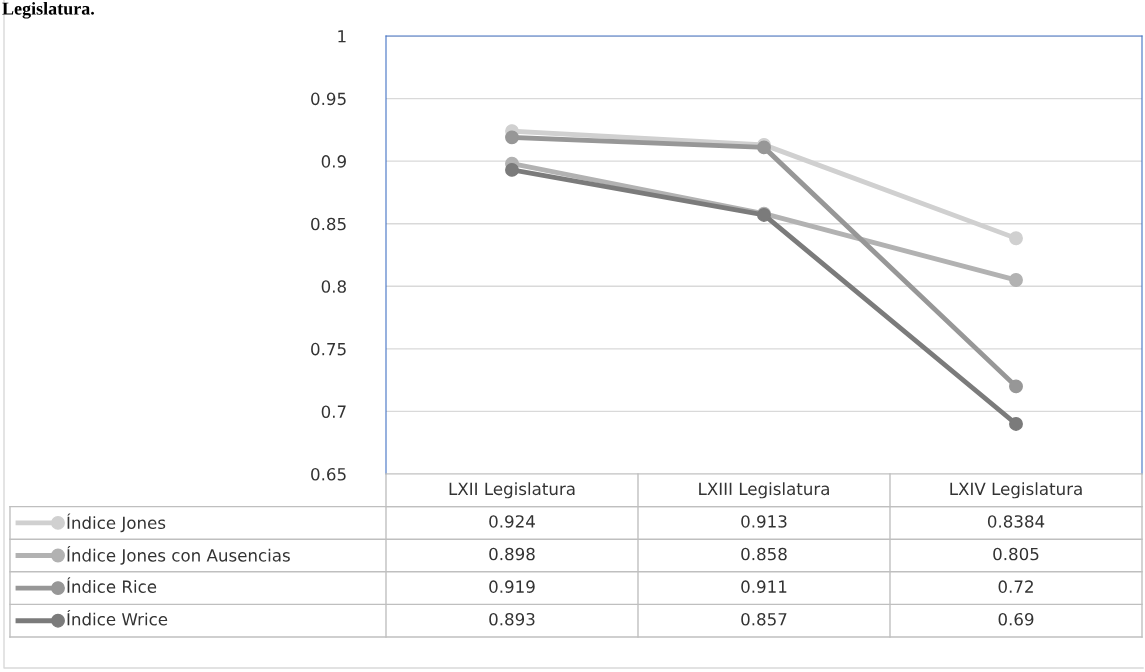  I want to click on y-tick-label: 0.9, so click(333, 161).